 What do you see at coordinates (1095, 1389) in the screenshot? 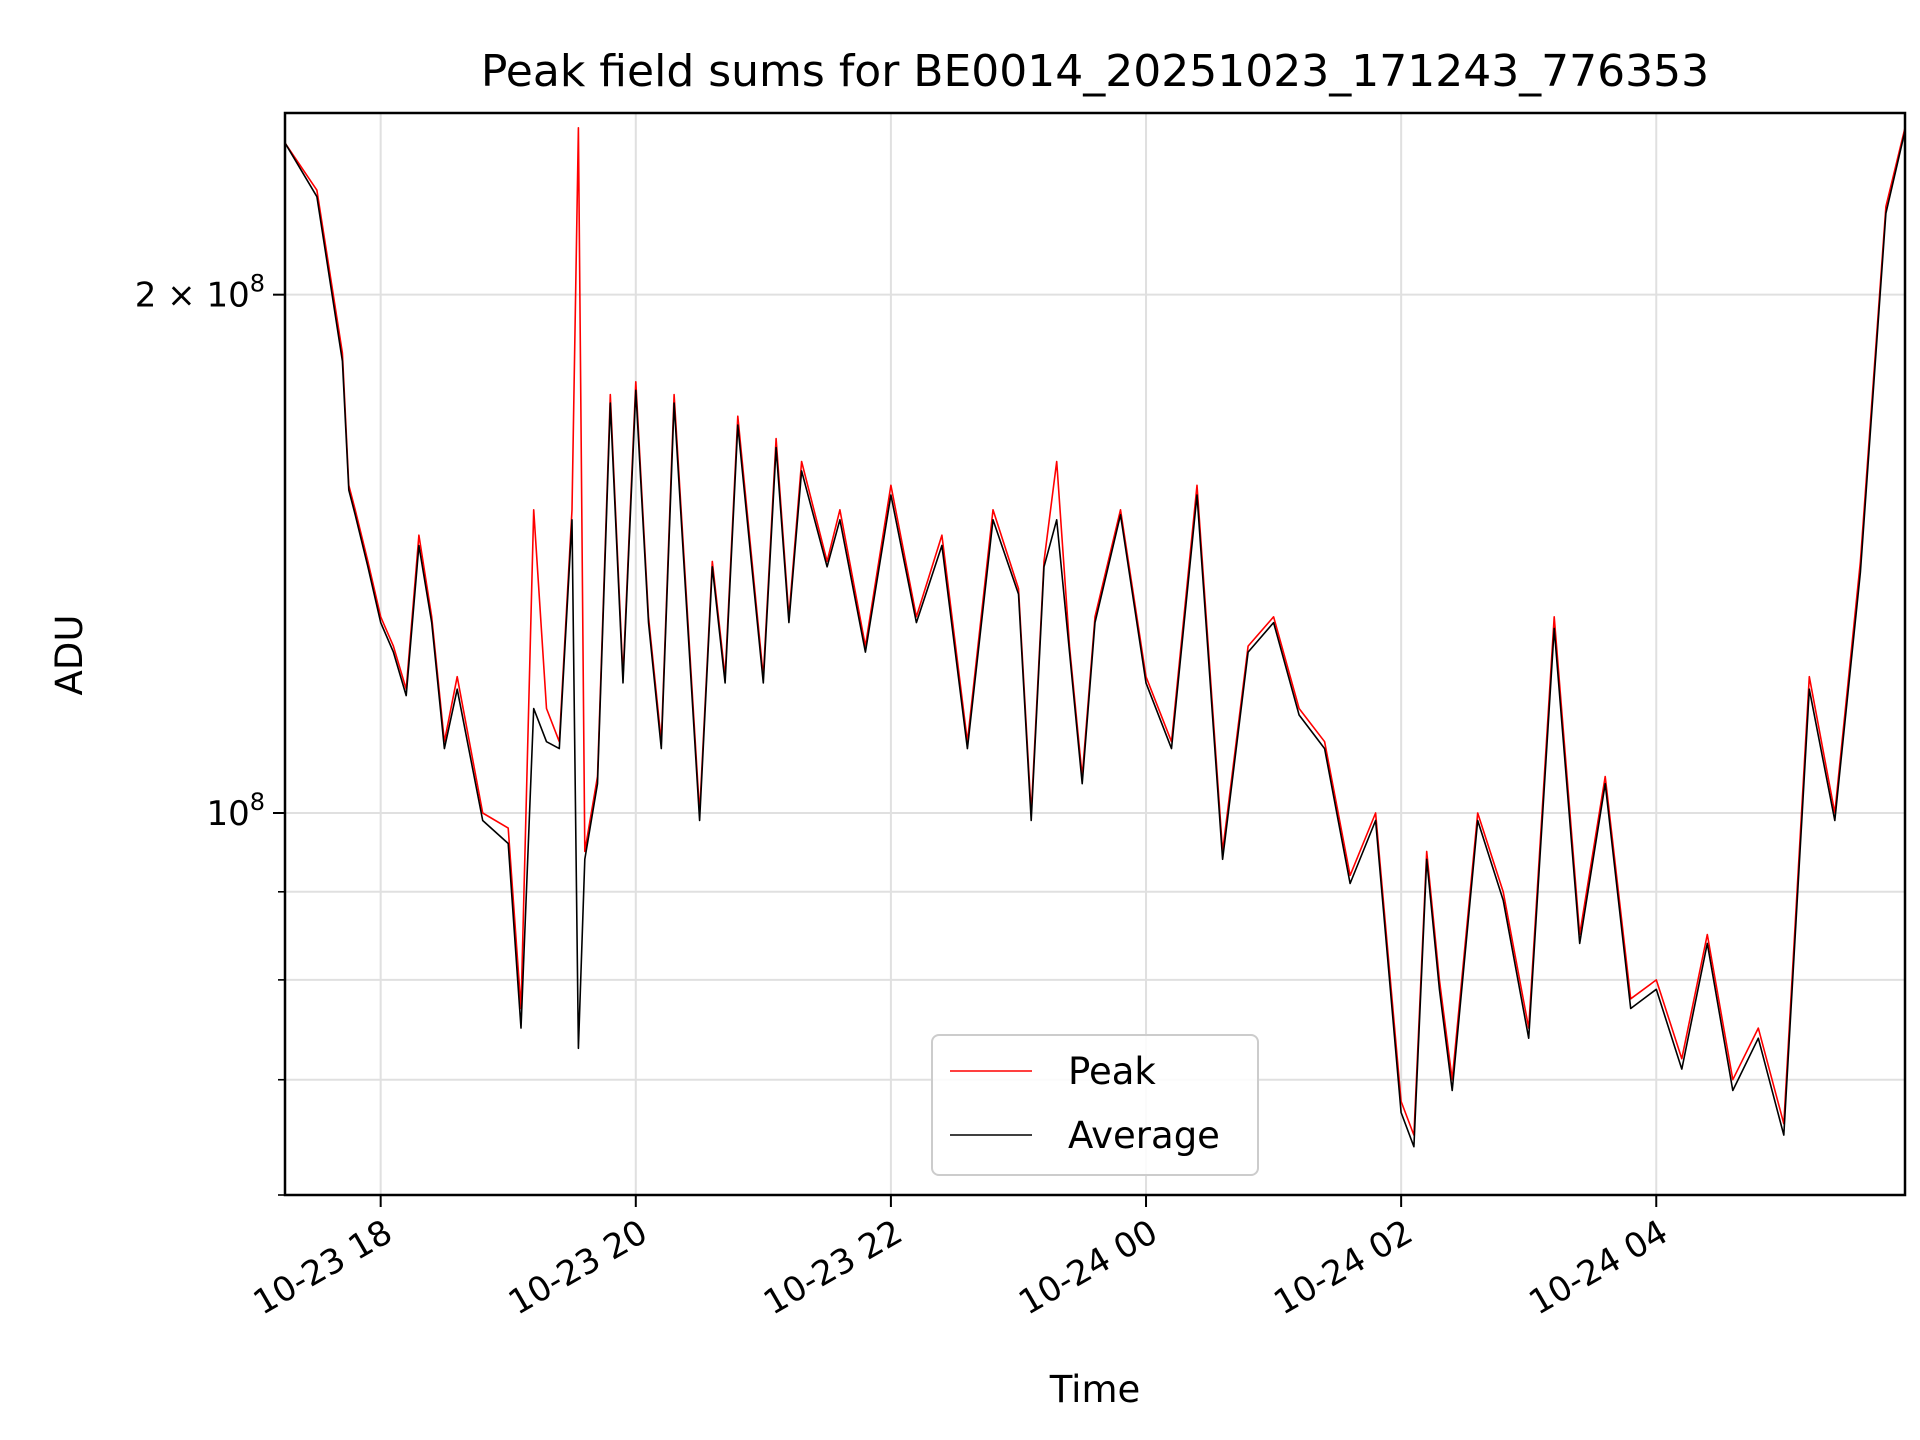
I see `x-axis-label: Time` at bounding box center [1095, 1389].